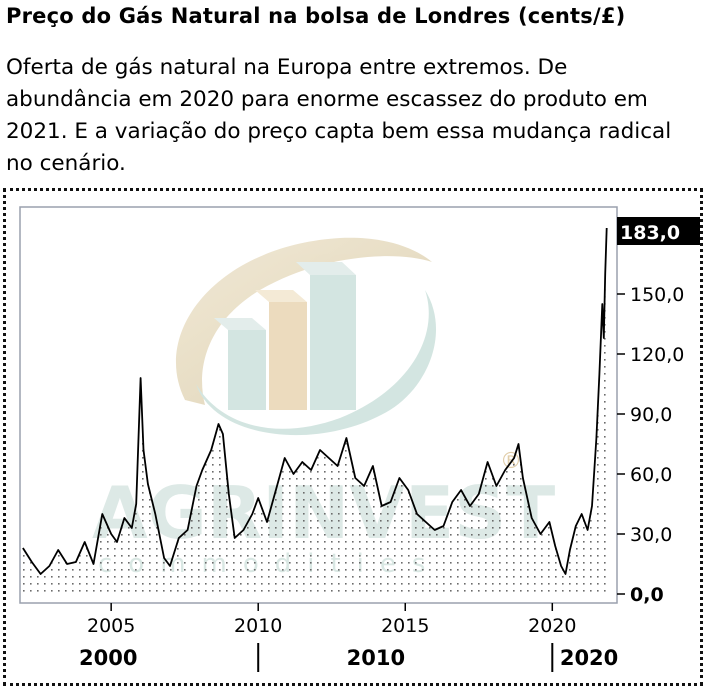  I want to click on y-tick-label: 60,0, so click(651, 475).